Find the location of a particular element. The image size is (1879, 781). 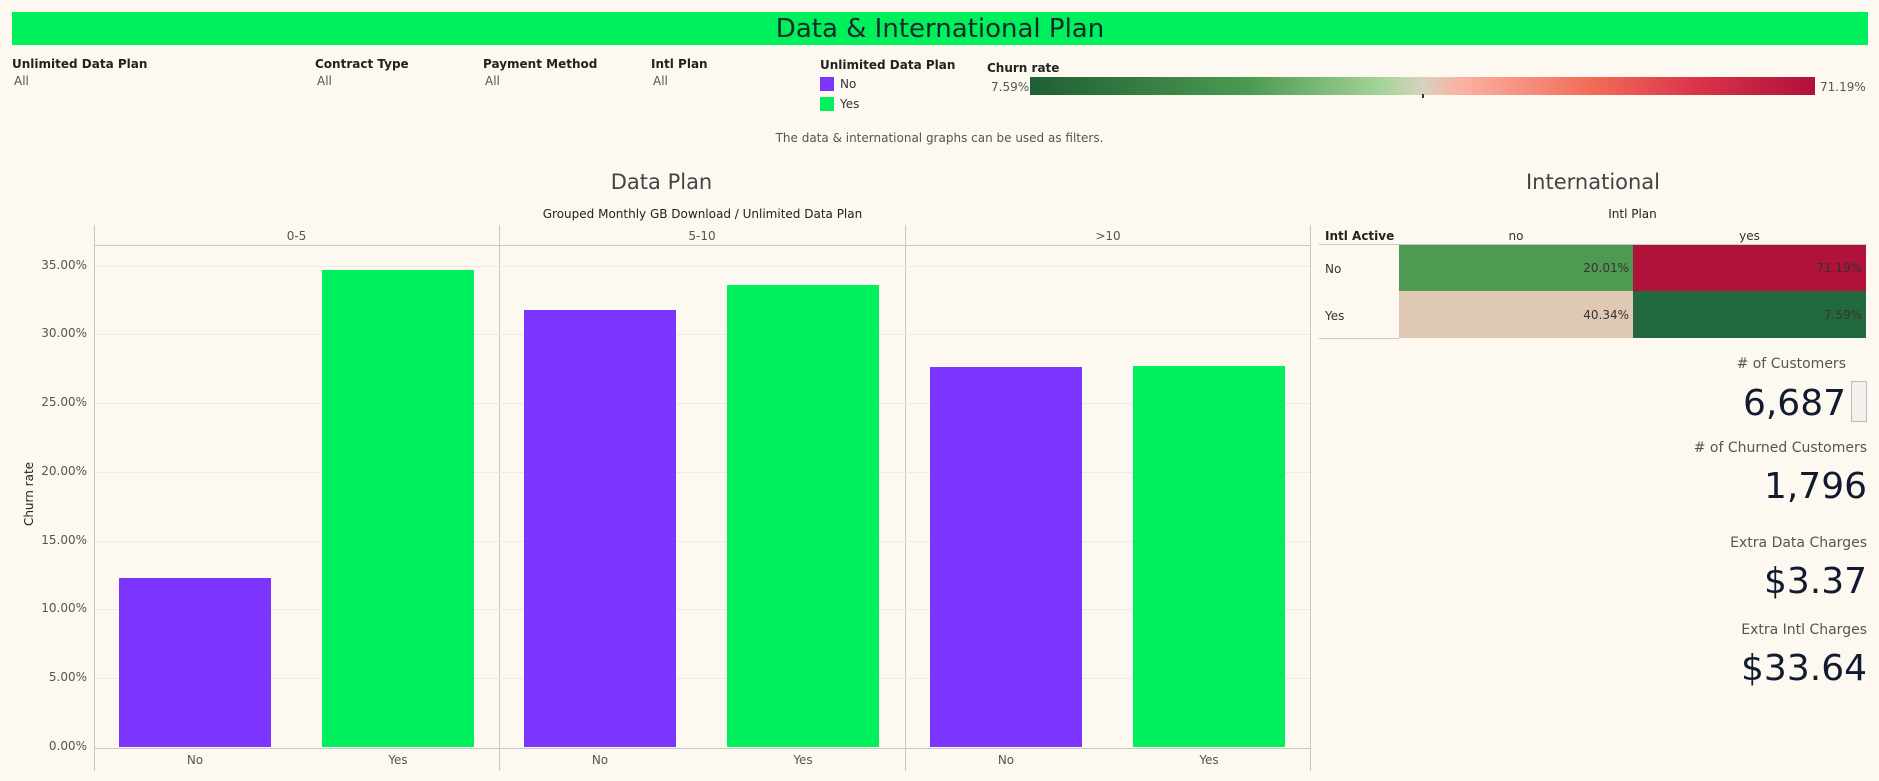

churn-rate-gradient is located at coordinates (1422, 86).